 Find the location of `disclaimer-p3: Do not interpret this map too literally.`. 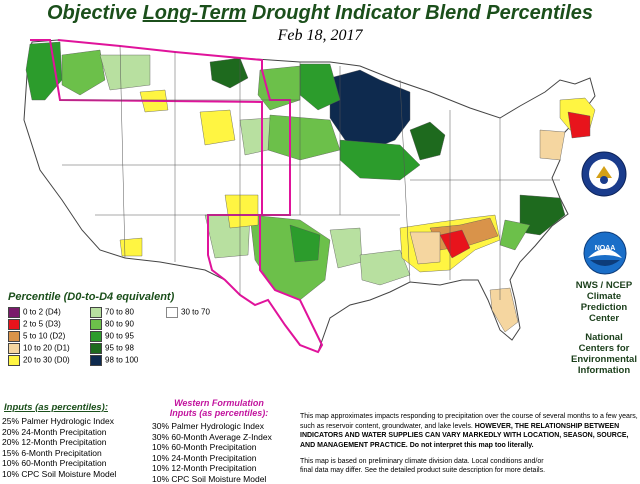

disclaimer-p3: Do not interpret this map too literally. is located at coordinates (472, 445).